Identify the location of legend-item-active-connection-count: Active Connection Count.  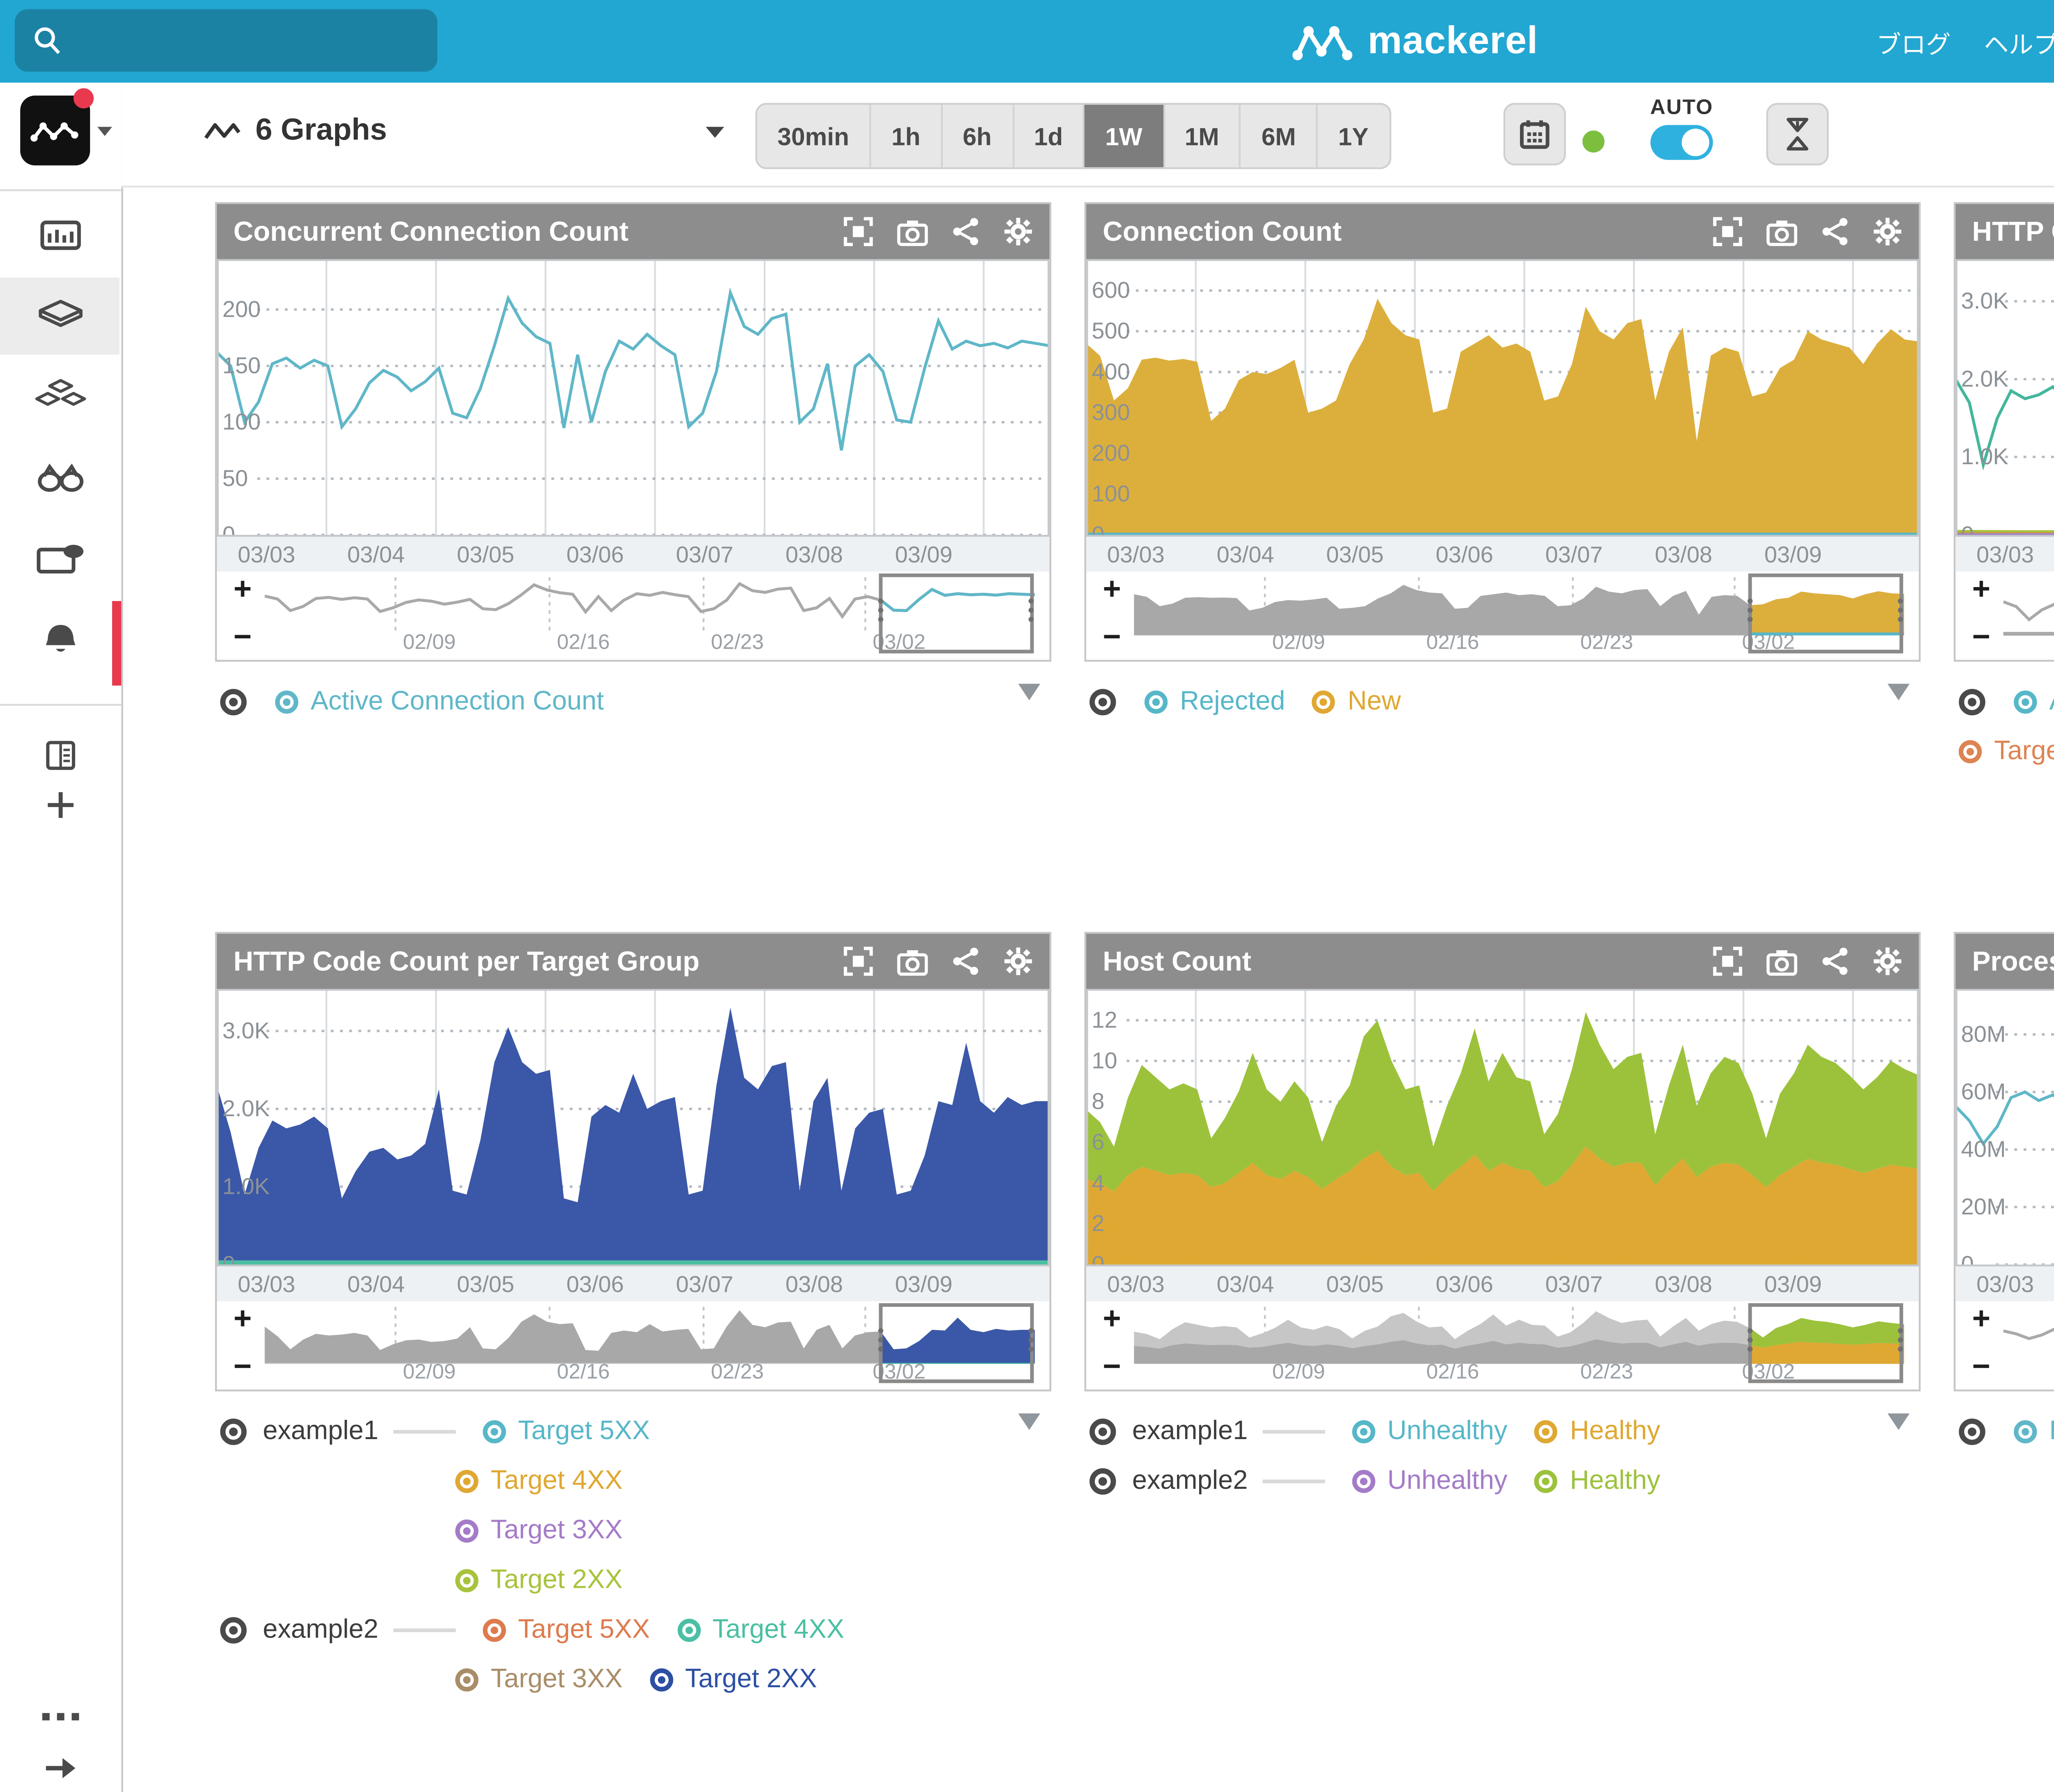
(439, 701).